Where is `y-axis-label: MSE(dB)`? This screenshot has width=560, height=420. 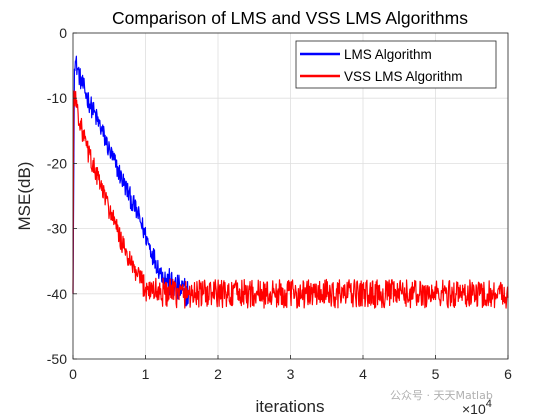 y-axis-label: MSE(dB) is located at coordinates (24, 196).